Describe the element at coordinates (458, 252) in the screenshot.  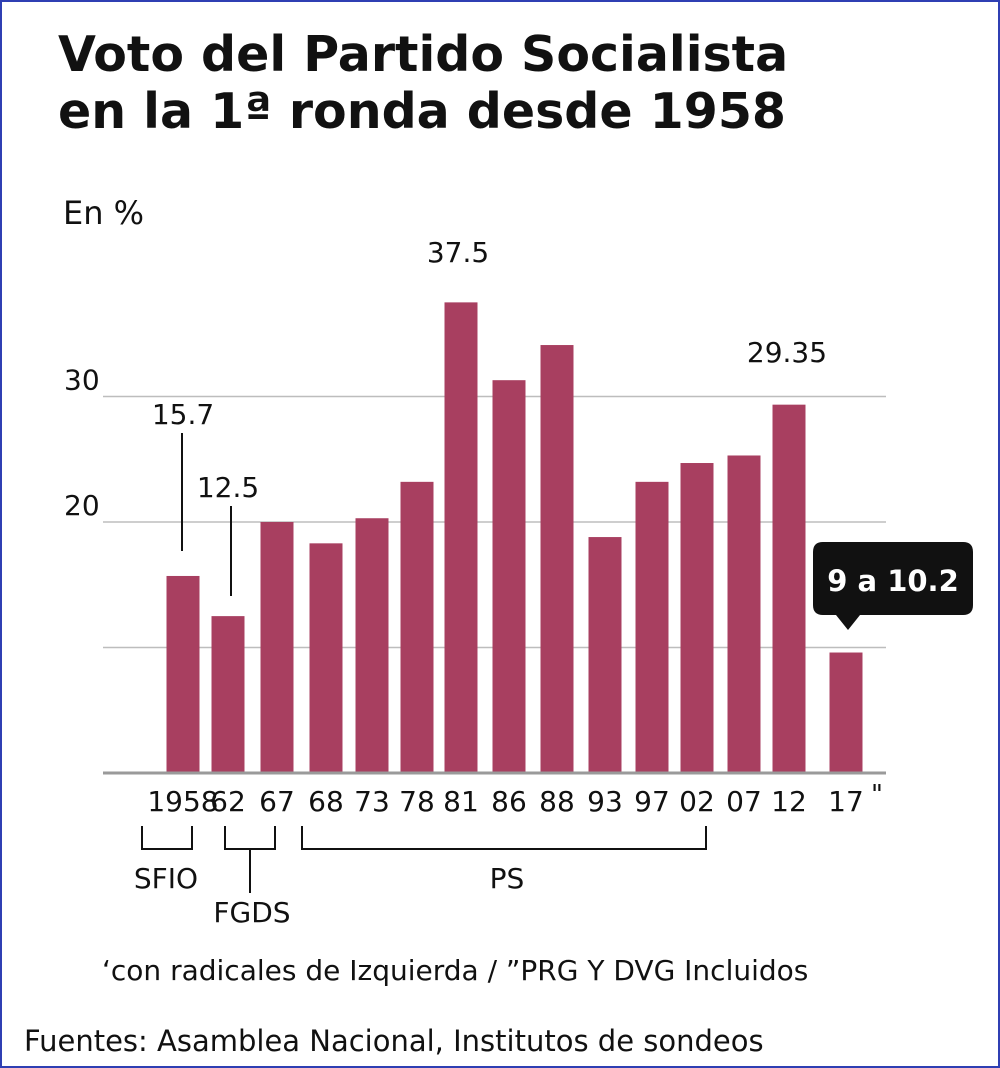
I see `data-label: 37.5` at that location.